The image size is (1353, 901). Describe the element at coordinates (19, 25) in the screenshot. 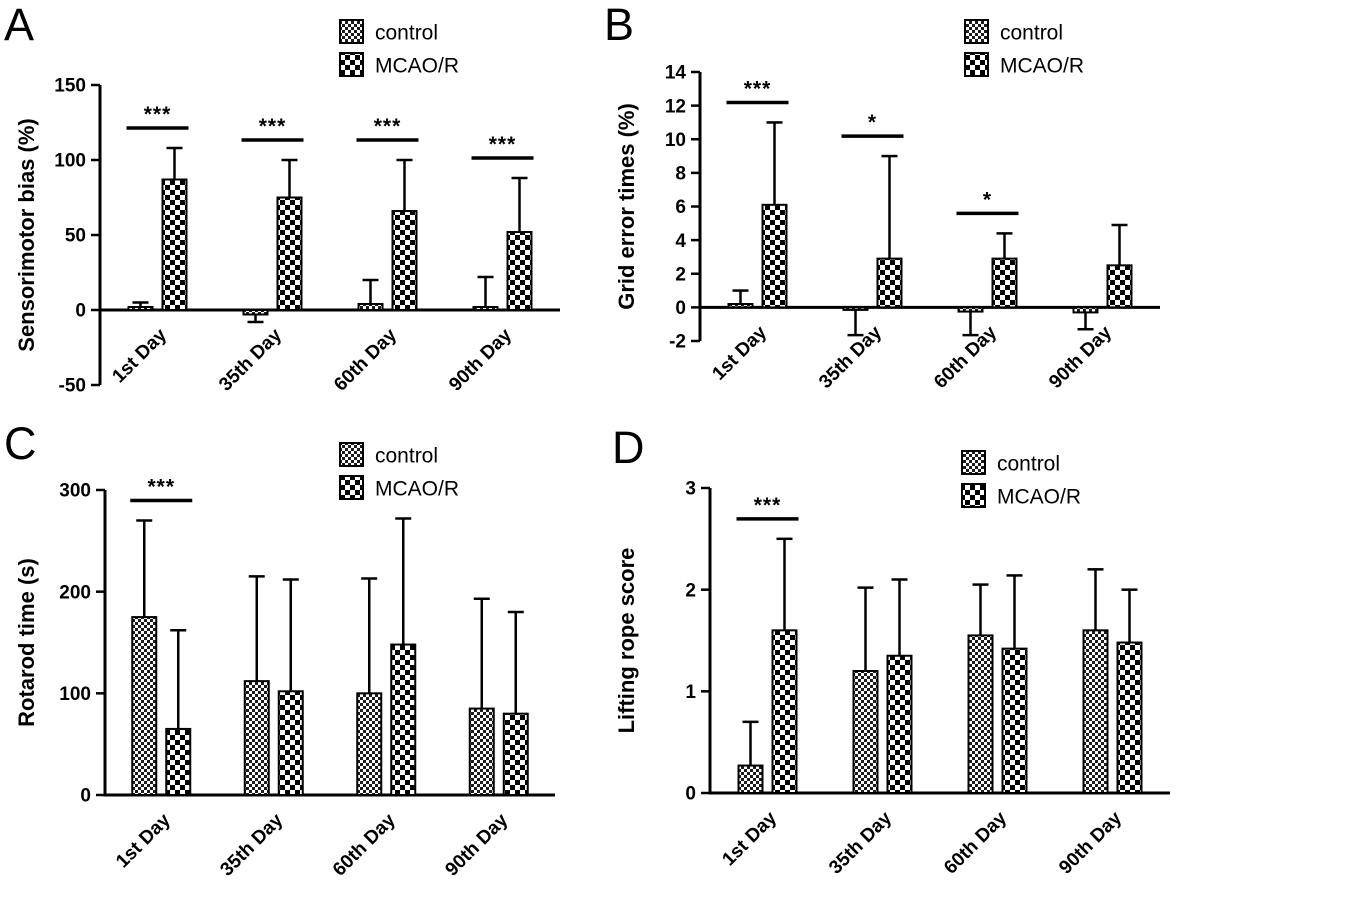

I see `panel-letter-A: A` at that location.